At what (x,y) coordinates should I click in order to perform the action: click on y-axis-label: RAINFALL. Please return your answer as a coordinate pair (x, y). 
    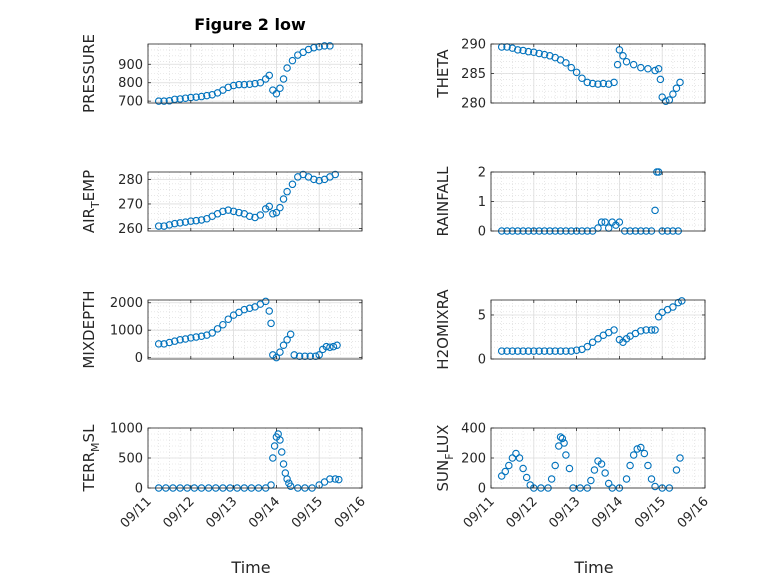
    Looking at the image, I should click on (443, 201).